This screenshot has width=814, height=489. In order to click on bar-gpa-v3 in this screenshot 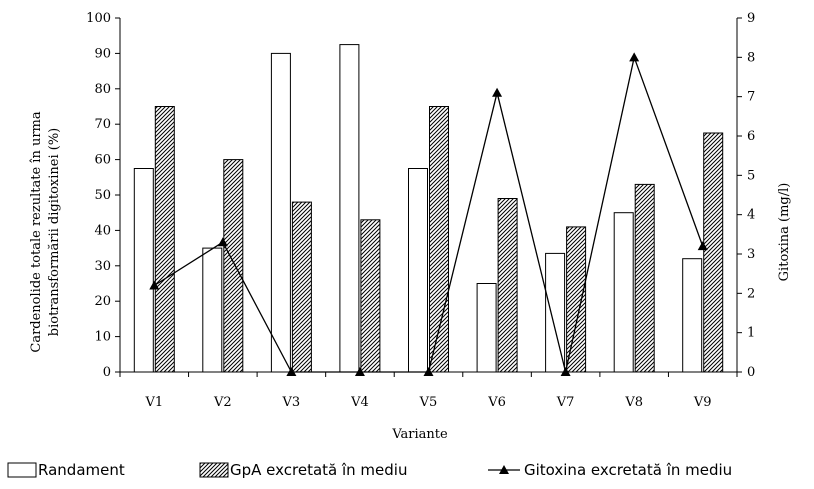, I will do `click(301, 287)`.